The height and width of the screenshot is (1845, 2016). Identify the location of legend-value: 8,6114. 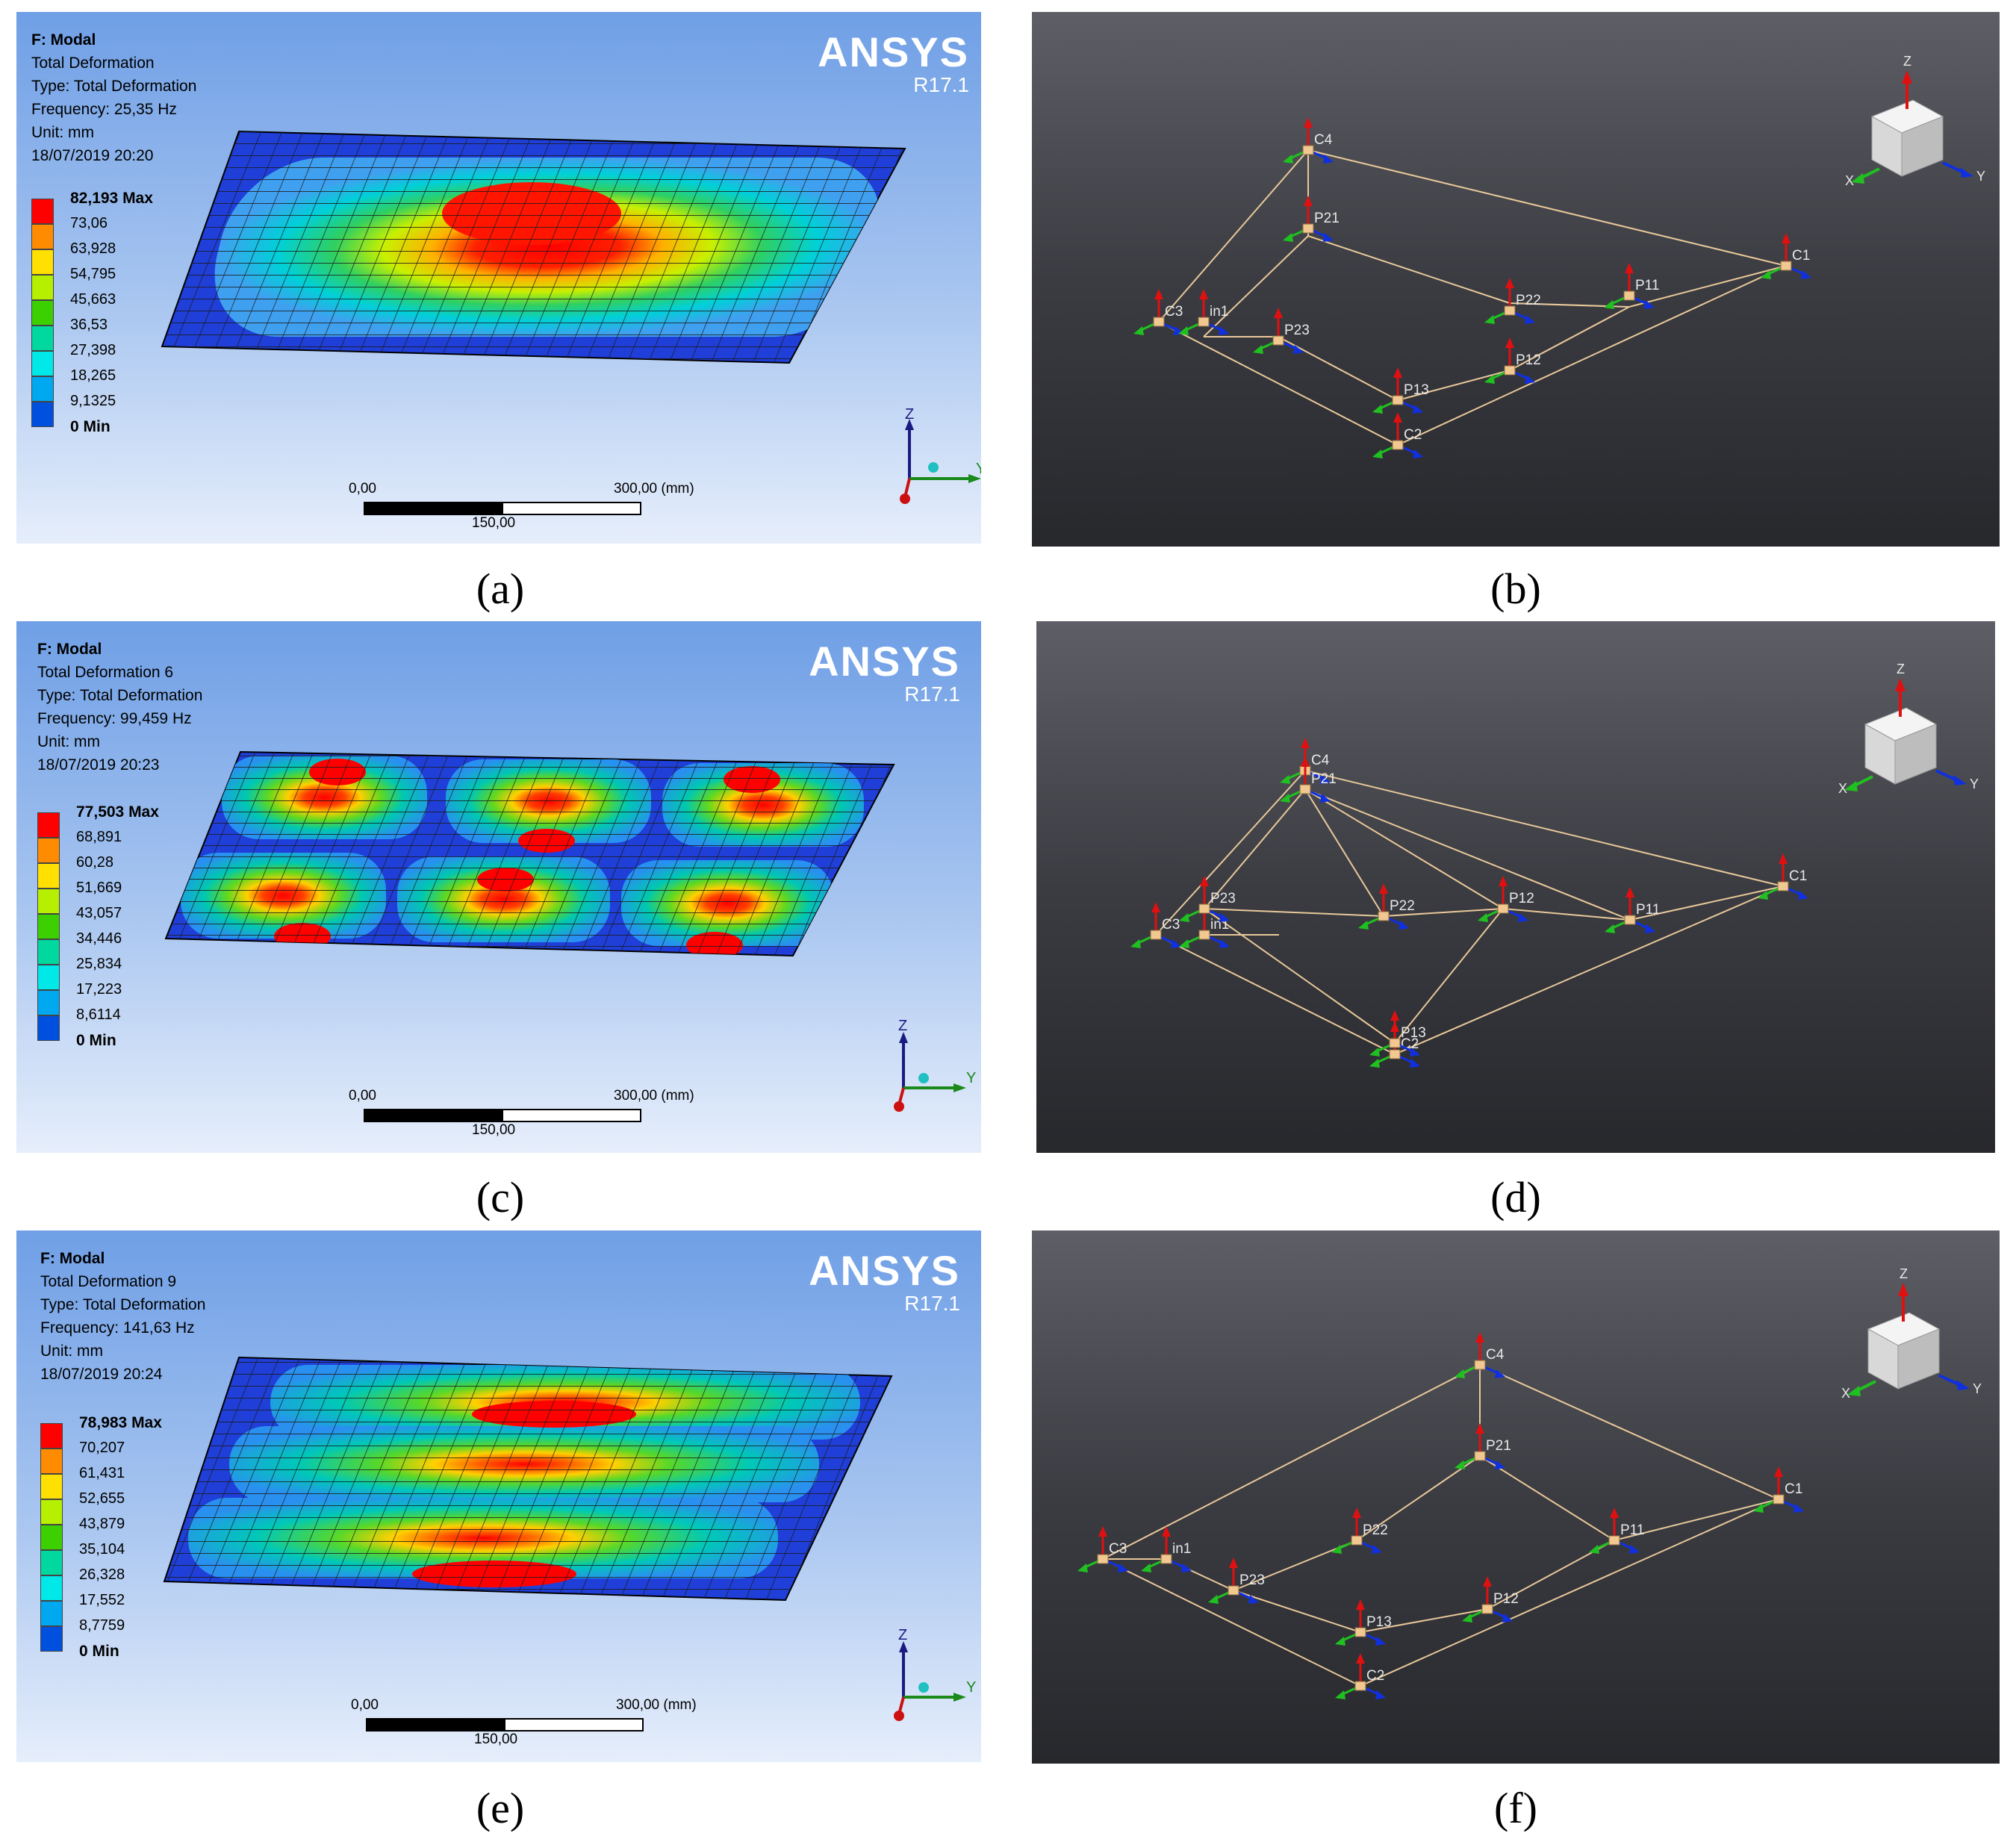
(99, 1014).